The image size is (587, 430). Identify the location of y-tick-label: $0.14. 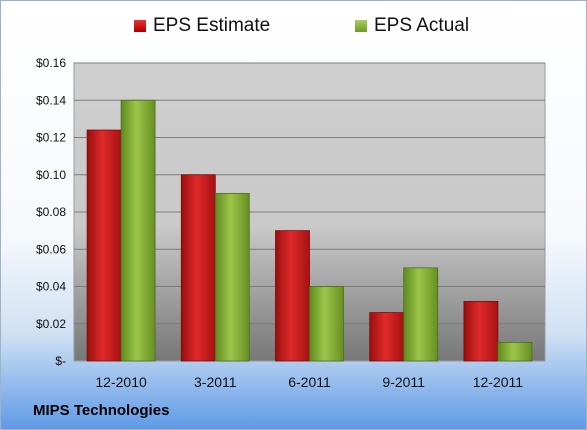
(51, 100).